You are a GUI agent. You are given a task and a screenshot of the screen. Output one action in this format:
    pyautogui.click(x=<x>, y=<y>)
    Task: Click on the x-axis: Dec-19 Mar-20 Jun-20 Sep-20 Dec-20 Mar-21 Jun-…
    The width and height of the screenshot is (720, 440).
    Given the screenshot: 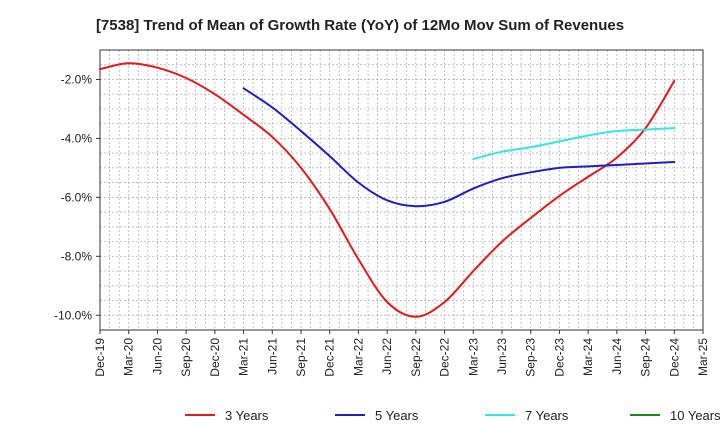 What is the action you would take?
    pyautogui.click(x=401, y=353)
    